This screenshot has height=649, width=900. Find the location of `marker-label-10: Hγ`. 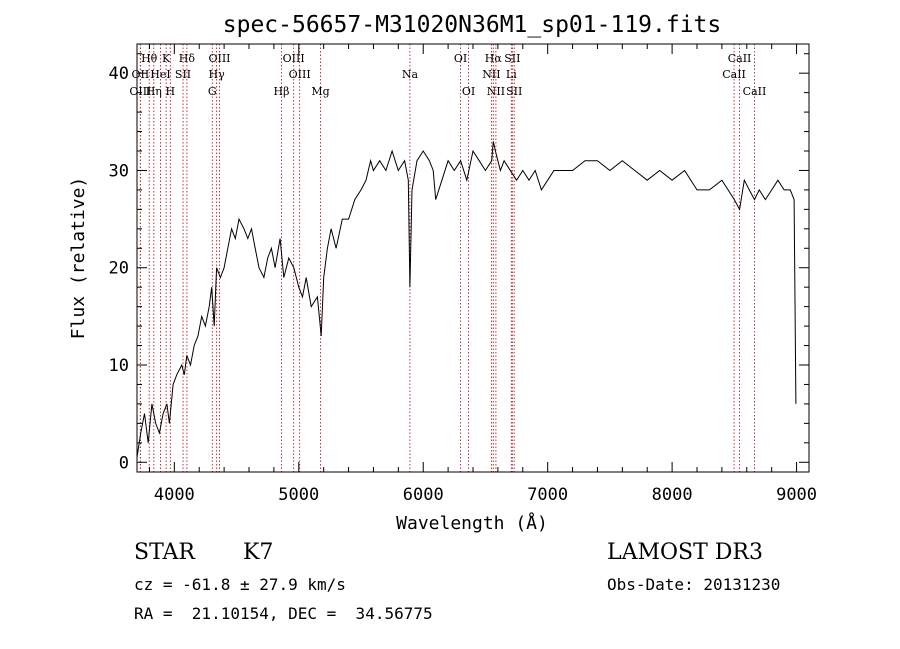

marker-label-10: Hγ is located at coordinates (217, 74).